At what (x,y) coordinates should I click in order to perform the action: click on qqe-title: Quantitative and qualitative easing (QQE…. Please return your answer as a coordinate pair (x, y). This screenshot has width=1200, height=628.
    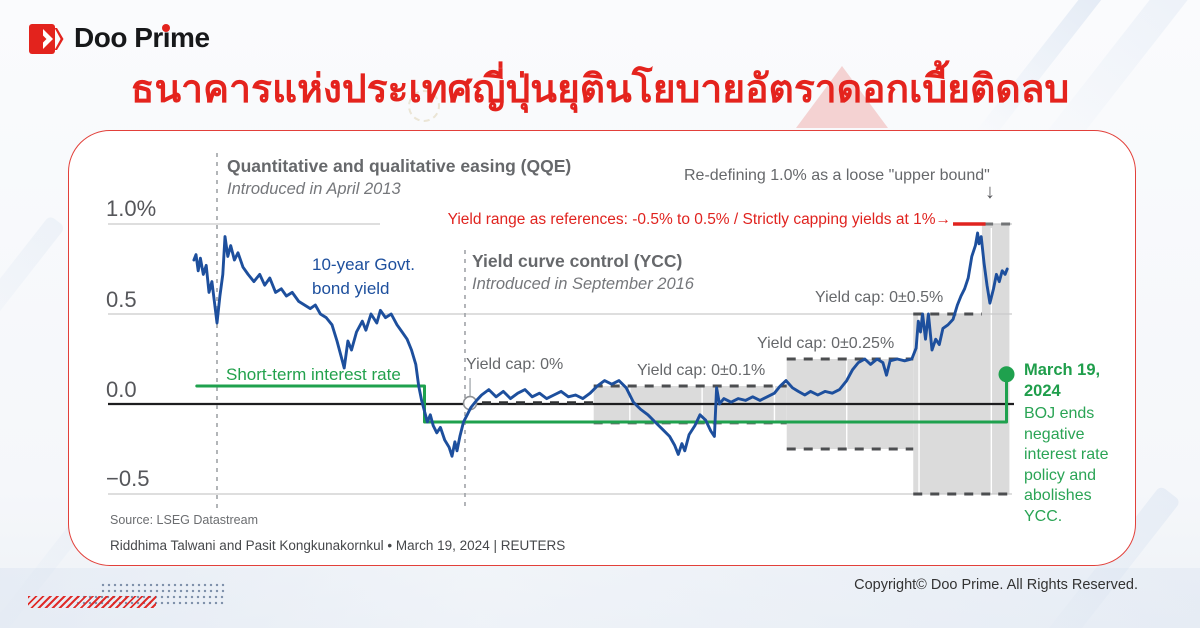
    Looking at the image, I should click on (399, 166).